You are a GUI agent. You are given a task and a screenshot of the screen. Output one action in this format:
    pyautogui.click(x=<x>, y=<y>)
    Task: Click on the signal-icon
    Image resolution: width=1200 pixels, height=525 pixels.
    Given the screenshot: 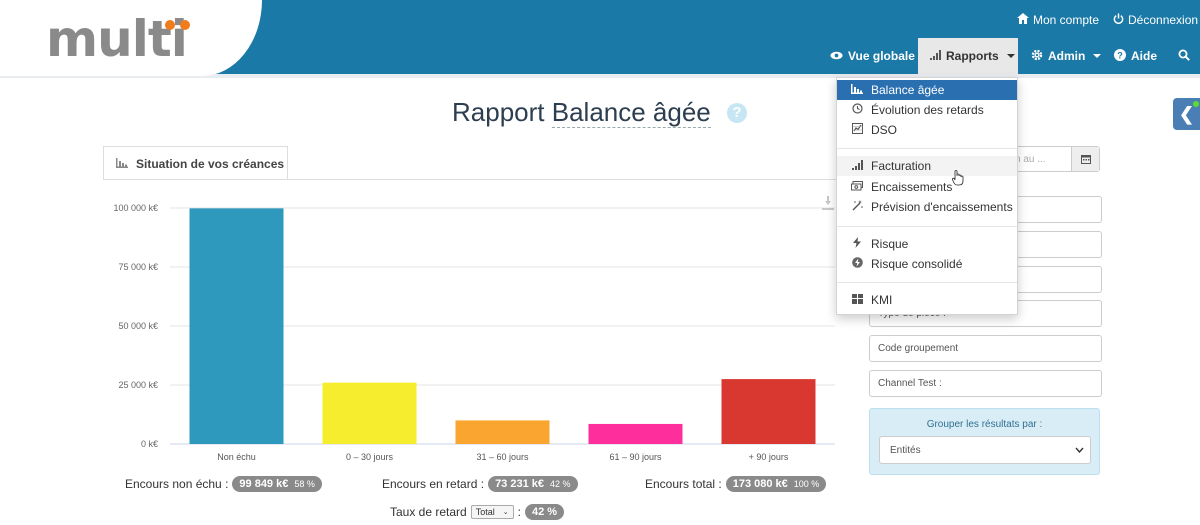 What is the action you would take?
    pyautogui.click(x=857, y=166)
    